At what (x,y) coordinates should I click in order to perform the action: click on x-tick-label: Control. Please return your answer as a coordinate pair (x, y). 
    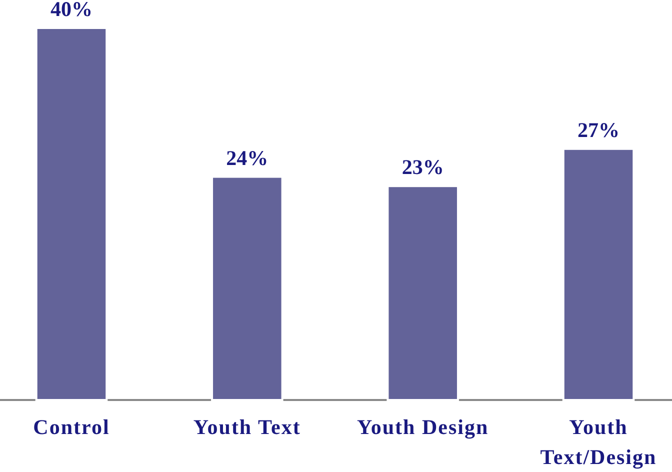
    Looking at the image, I should click on (71, 427).